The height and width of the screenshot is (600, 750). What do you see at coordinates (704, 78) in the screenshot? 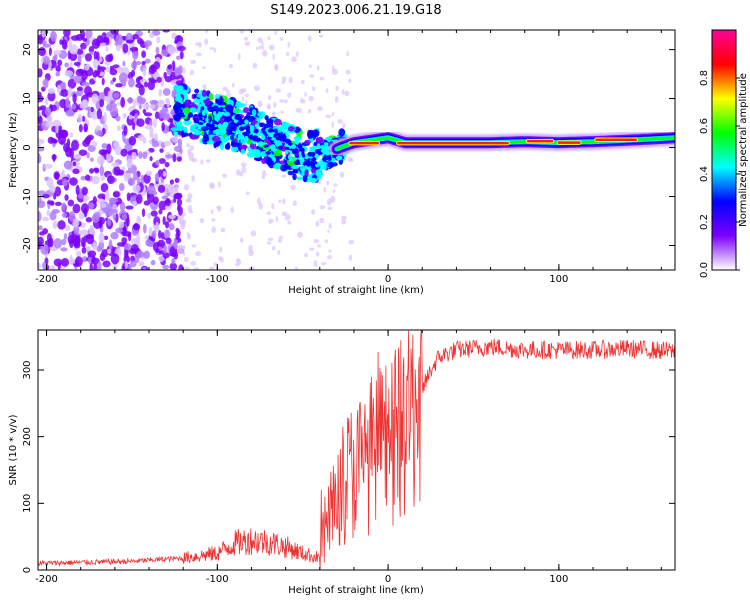
I see `colorbar-tick-label: 0.8` at bounding box center [704, 78].